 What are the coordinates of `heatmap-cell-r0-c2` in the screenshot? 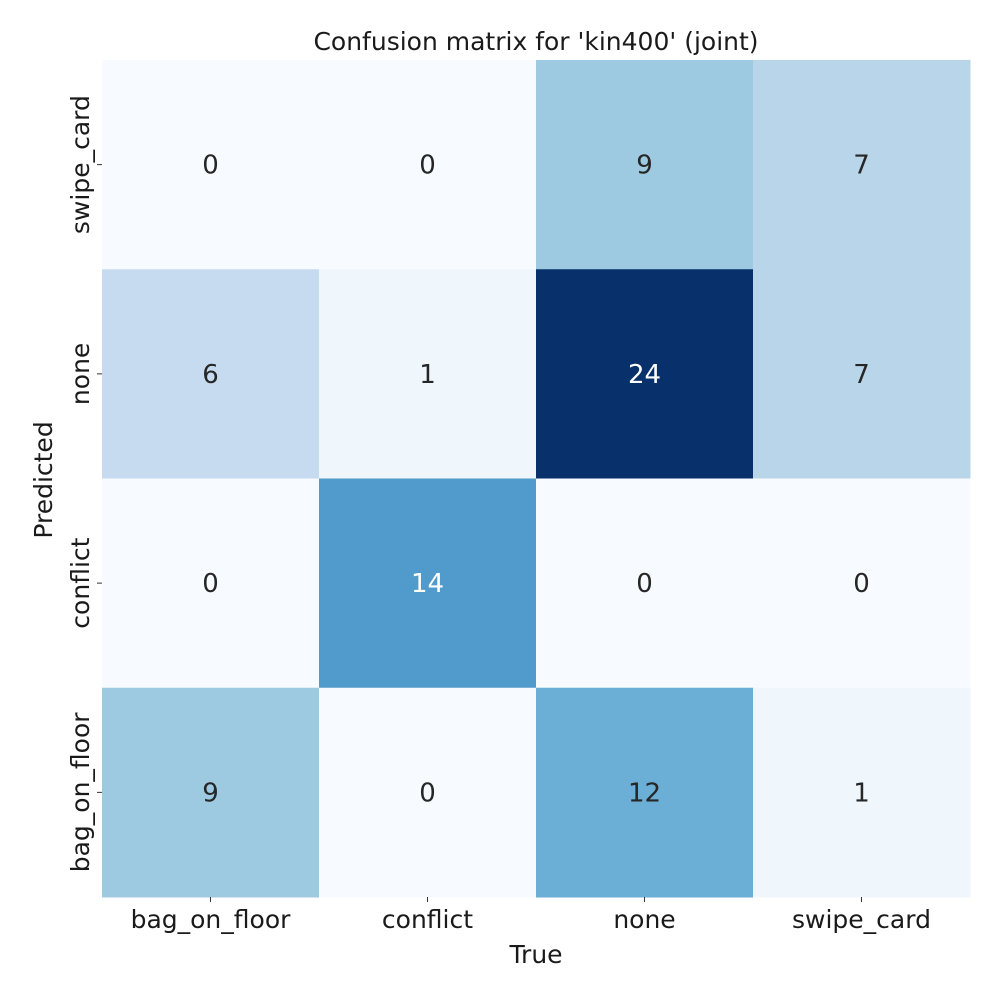 It's located at (645, 165).